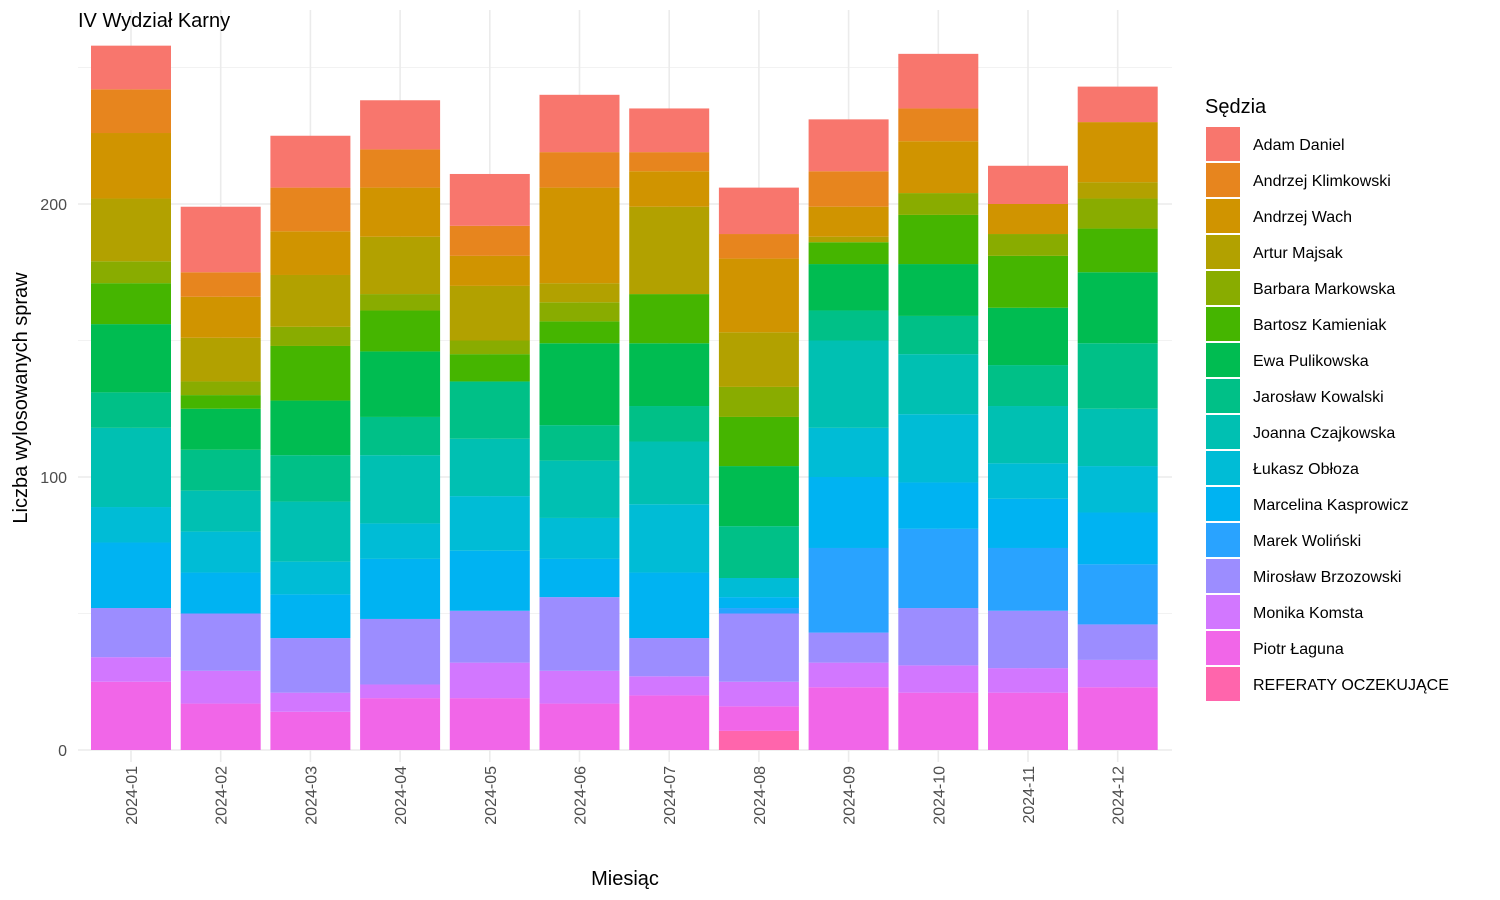  What do you see at coordinates (132, 795) in the screenshot?
I see `x-tick-label: 2024-01` at bounding box center [132, 795].